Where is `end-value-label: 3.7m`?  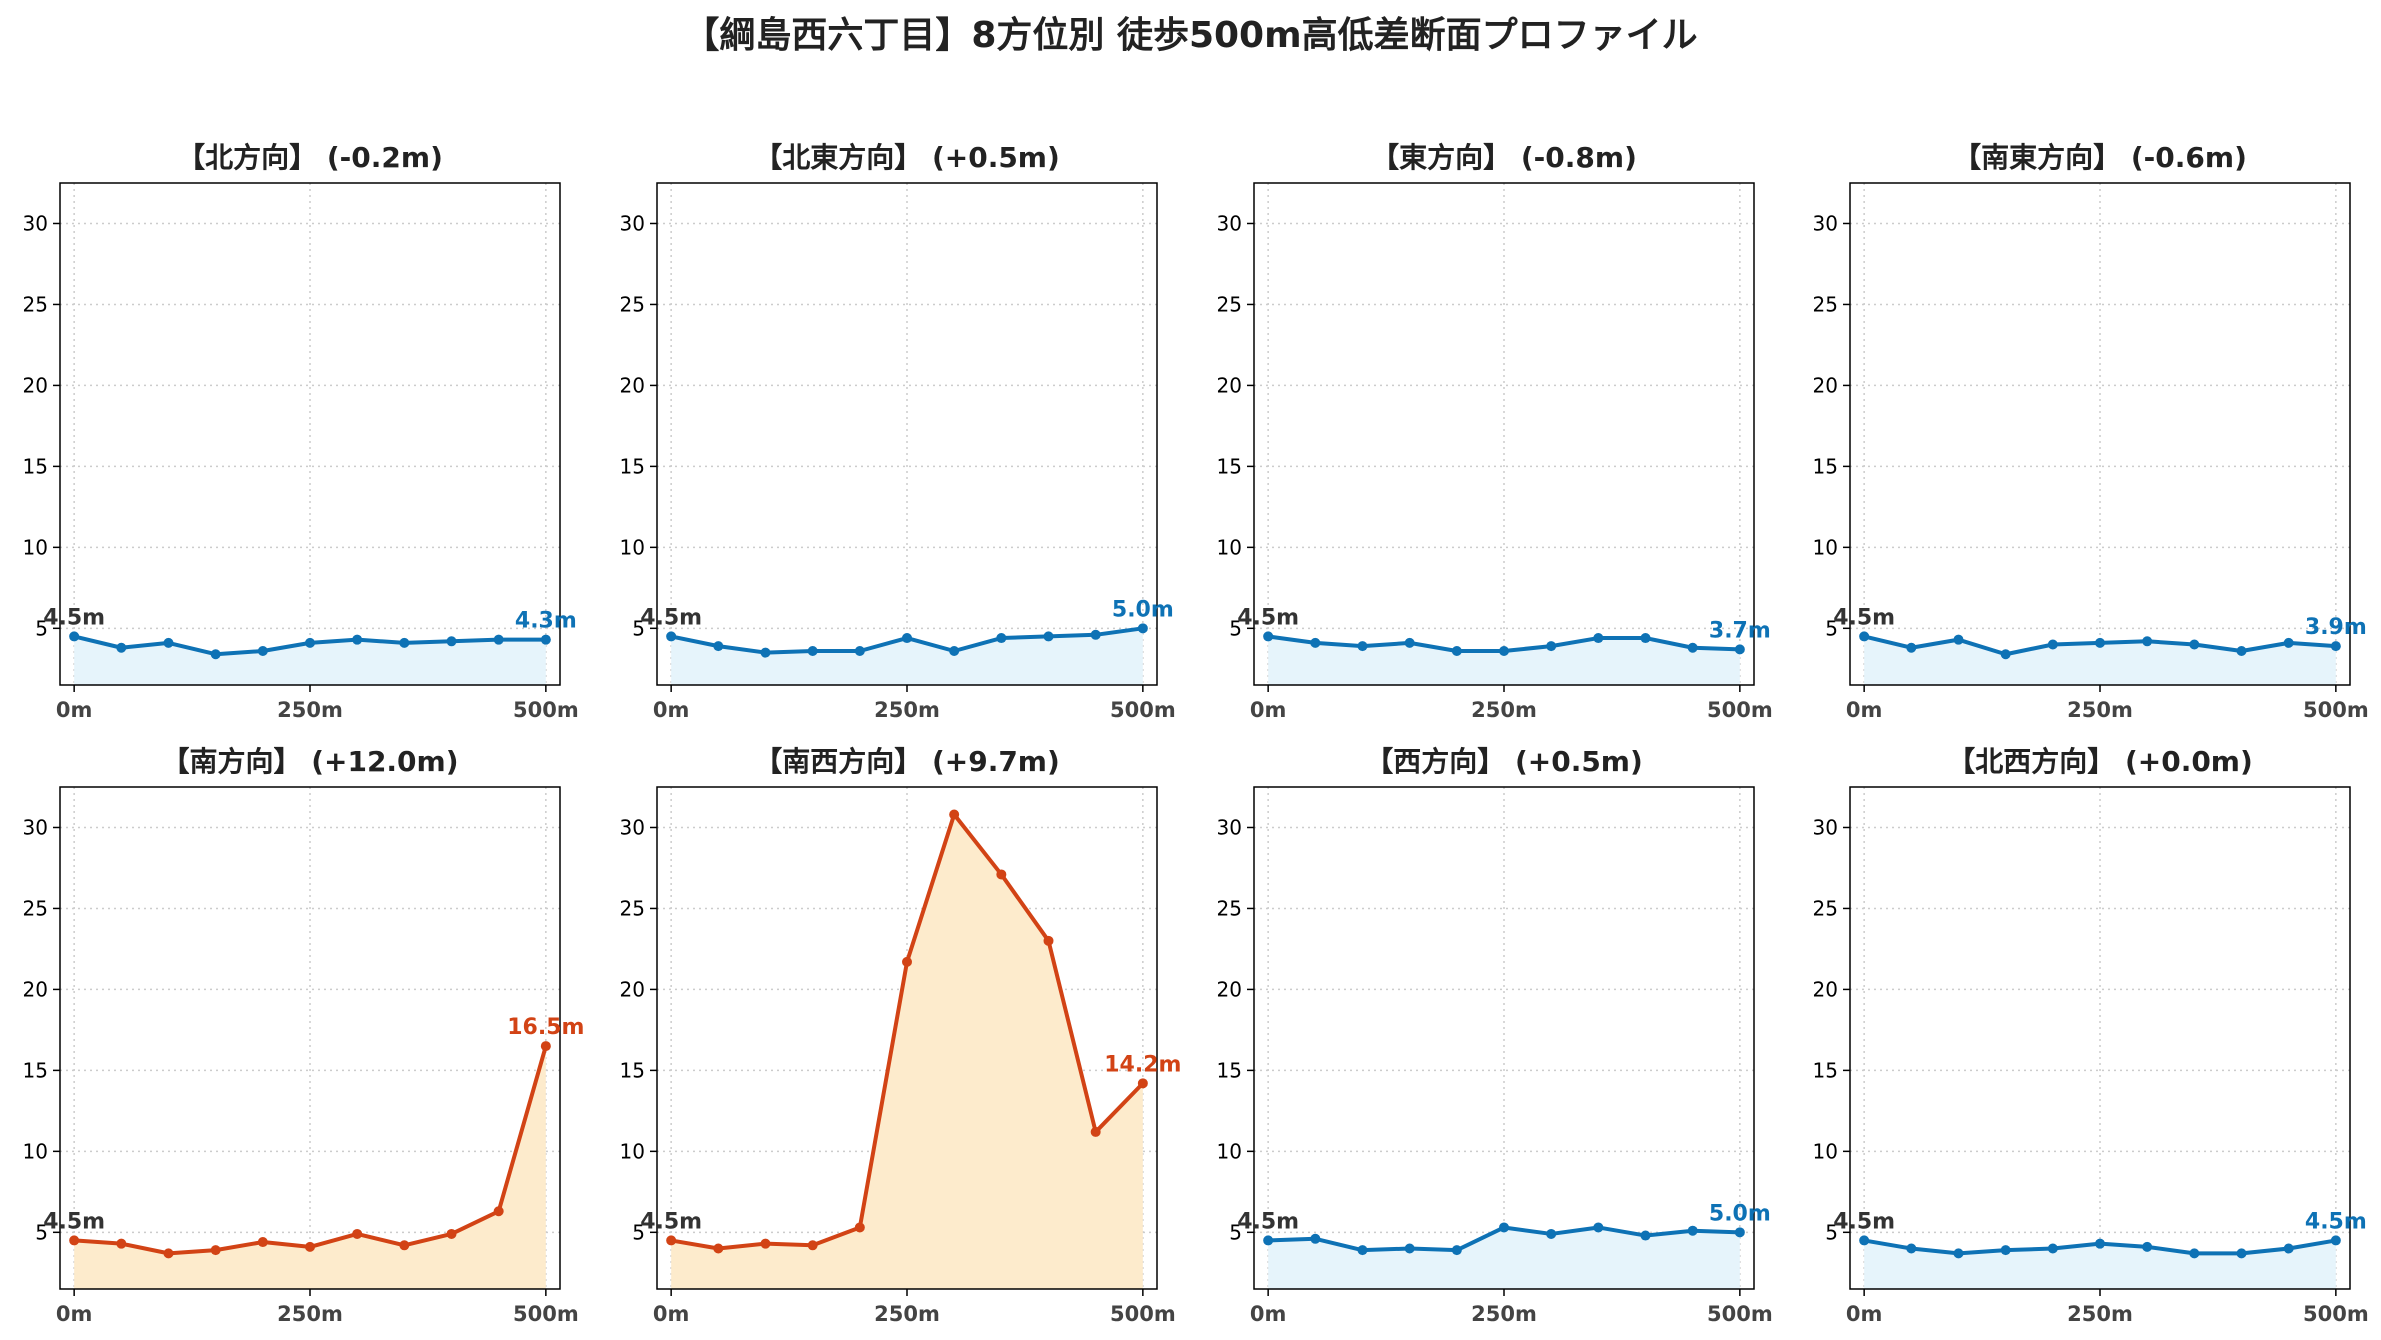
end-value-label: 3.7m is located at coordinates (1740, 630).